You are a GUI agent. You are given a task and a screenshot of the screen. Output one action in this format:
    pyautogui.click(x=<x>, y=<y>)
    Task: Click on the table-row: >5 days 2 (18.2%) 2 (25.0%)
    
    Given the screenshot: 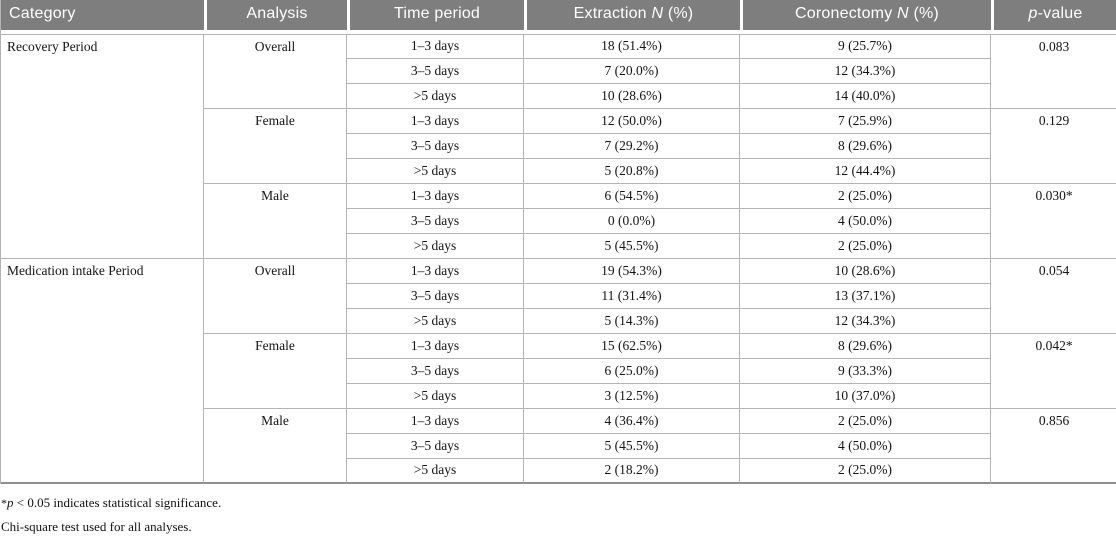 What is the action you would take?
    pyautogui.click(x=558, y=471)
    